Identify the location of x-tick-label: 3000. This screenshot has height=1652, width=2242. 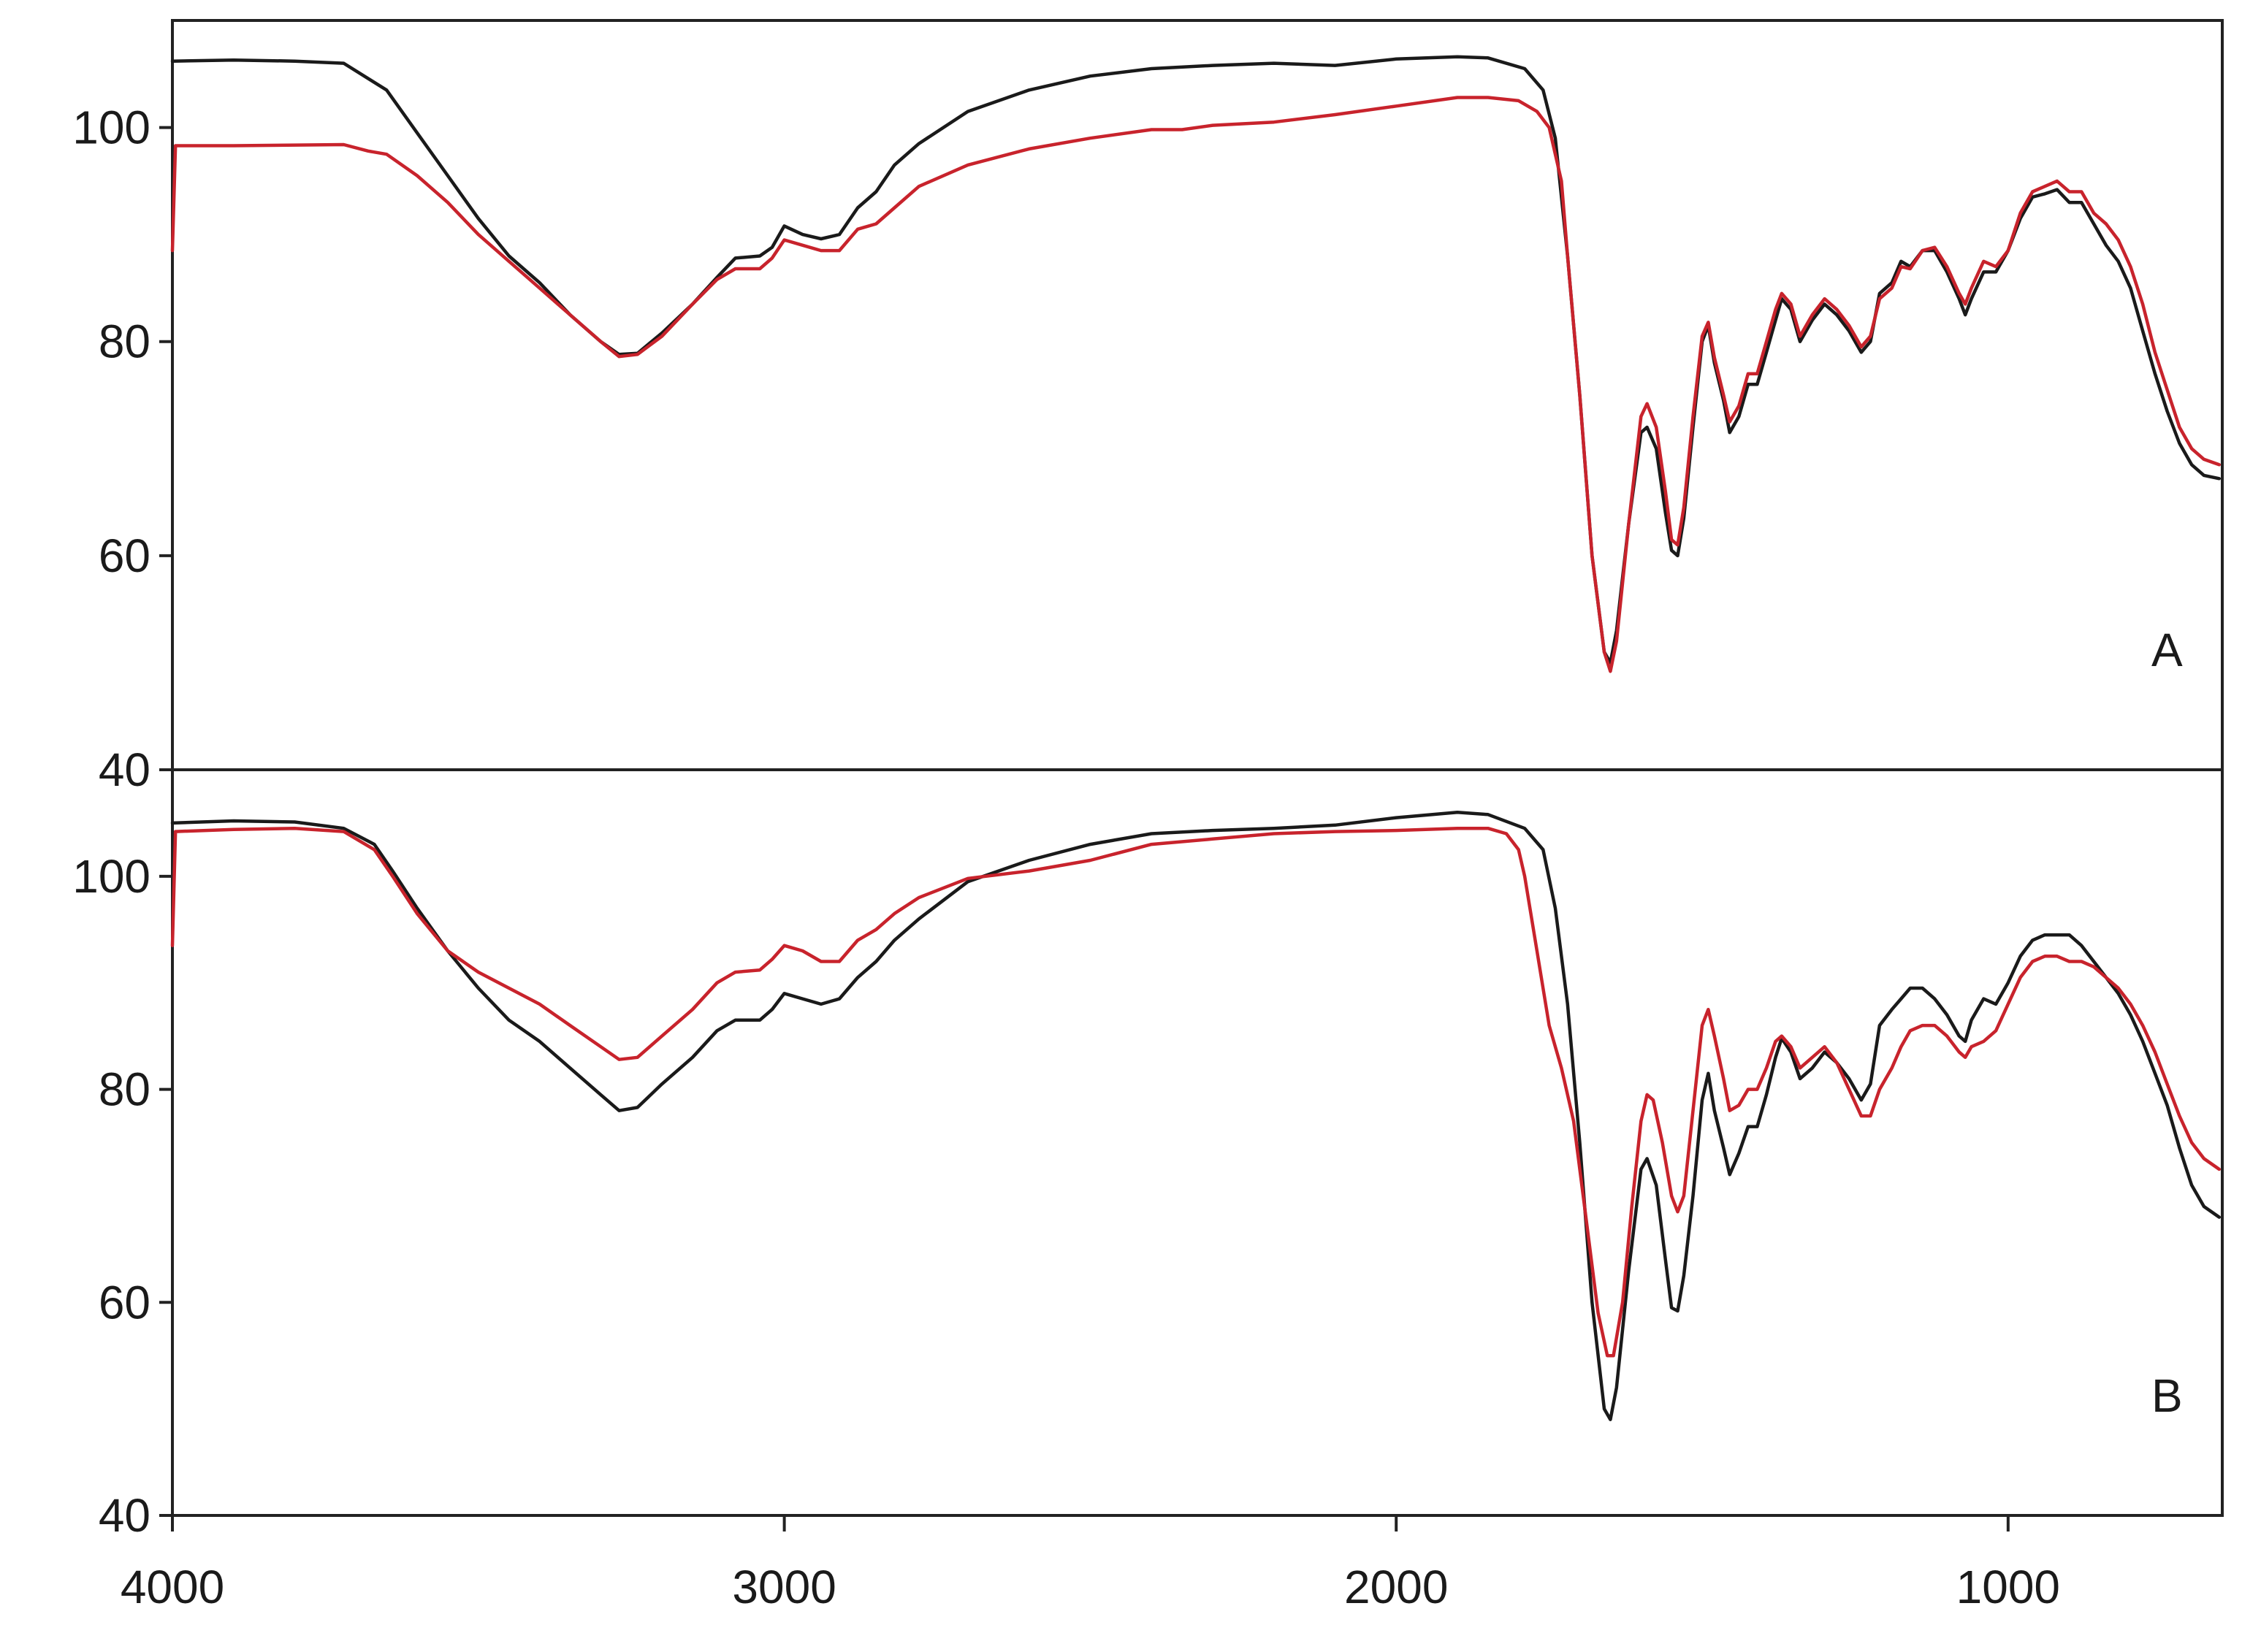
(784, 1587).